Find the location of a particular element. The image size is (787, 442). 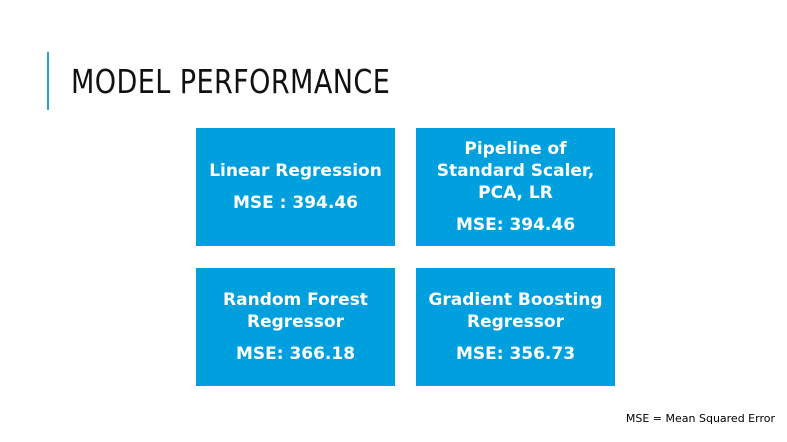

slide-title: MODEL PERFORMANCE is located at coordinates (231, 81).